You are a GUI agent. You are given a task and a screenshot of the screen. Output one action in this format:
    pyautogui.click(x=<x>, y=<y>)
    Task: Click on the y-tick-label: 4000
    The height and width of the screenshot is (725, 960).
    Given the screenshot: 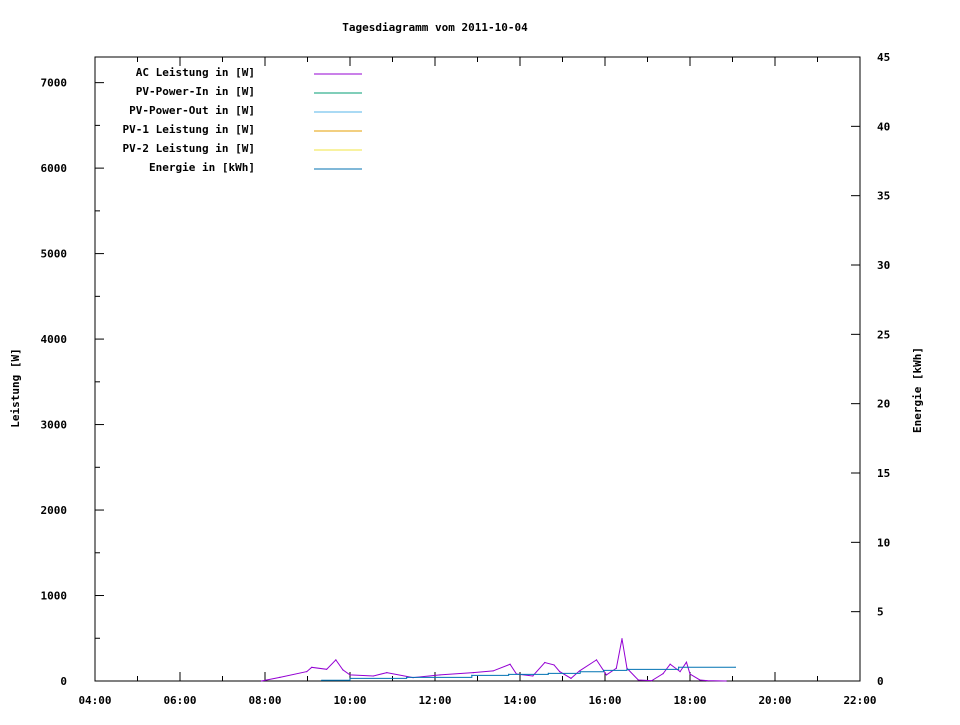 What is the action you would take?
    pyautogui.click(x=54, y=339)
    